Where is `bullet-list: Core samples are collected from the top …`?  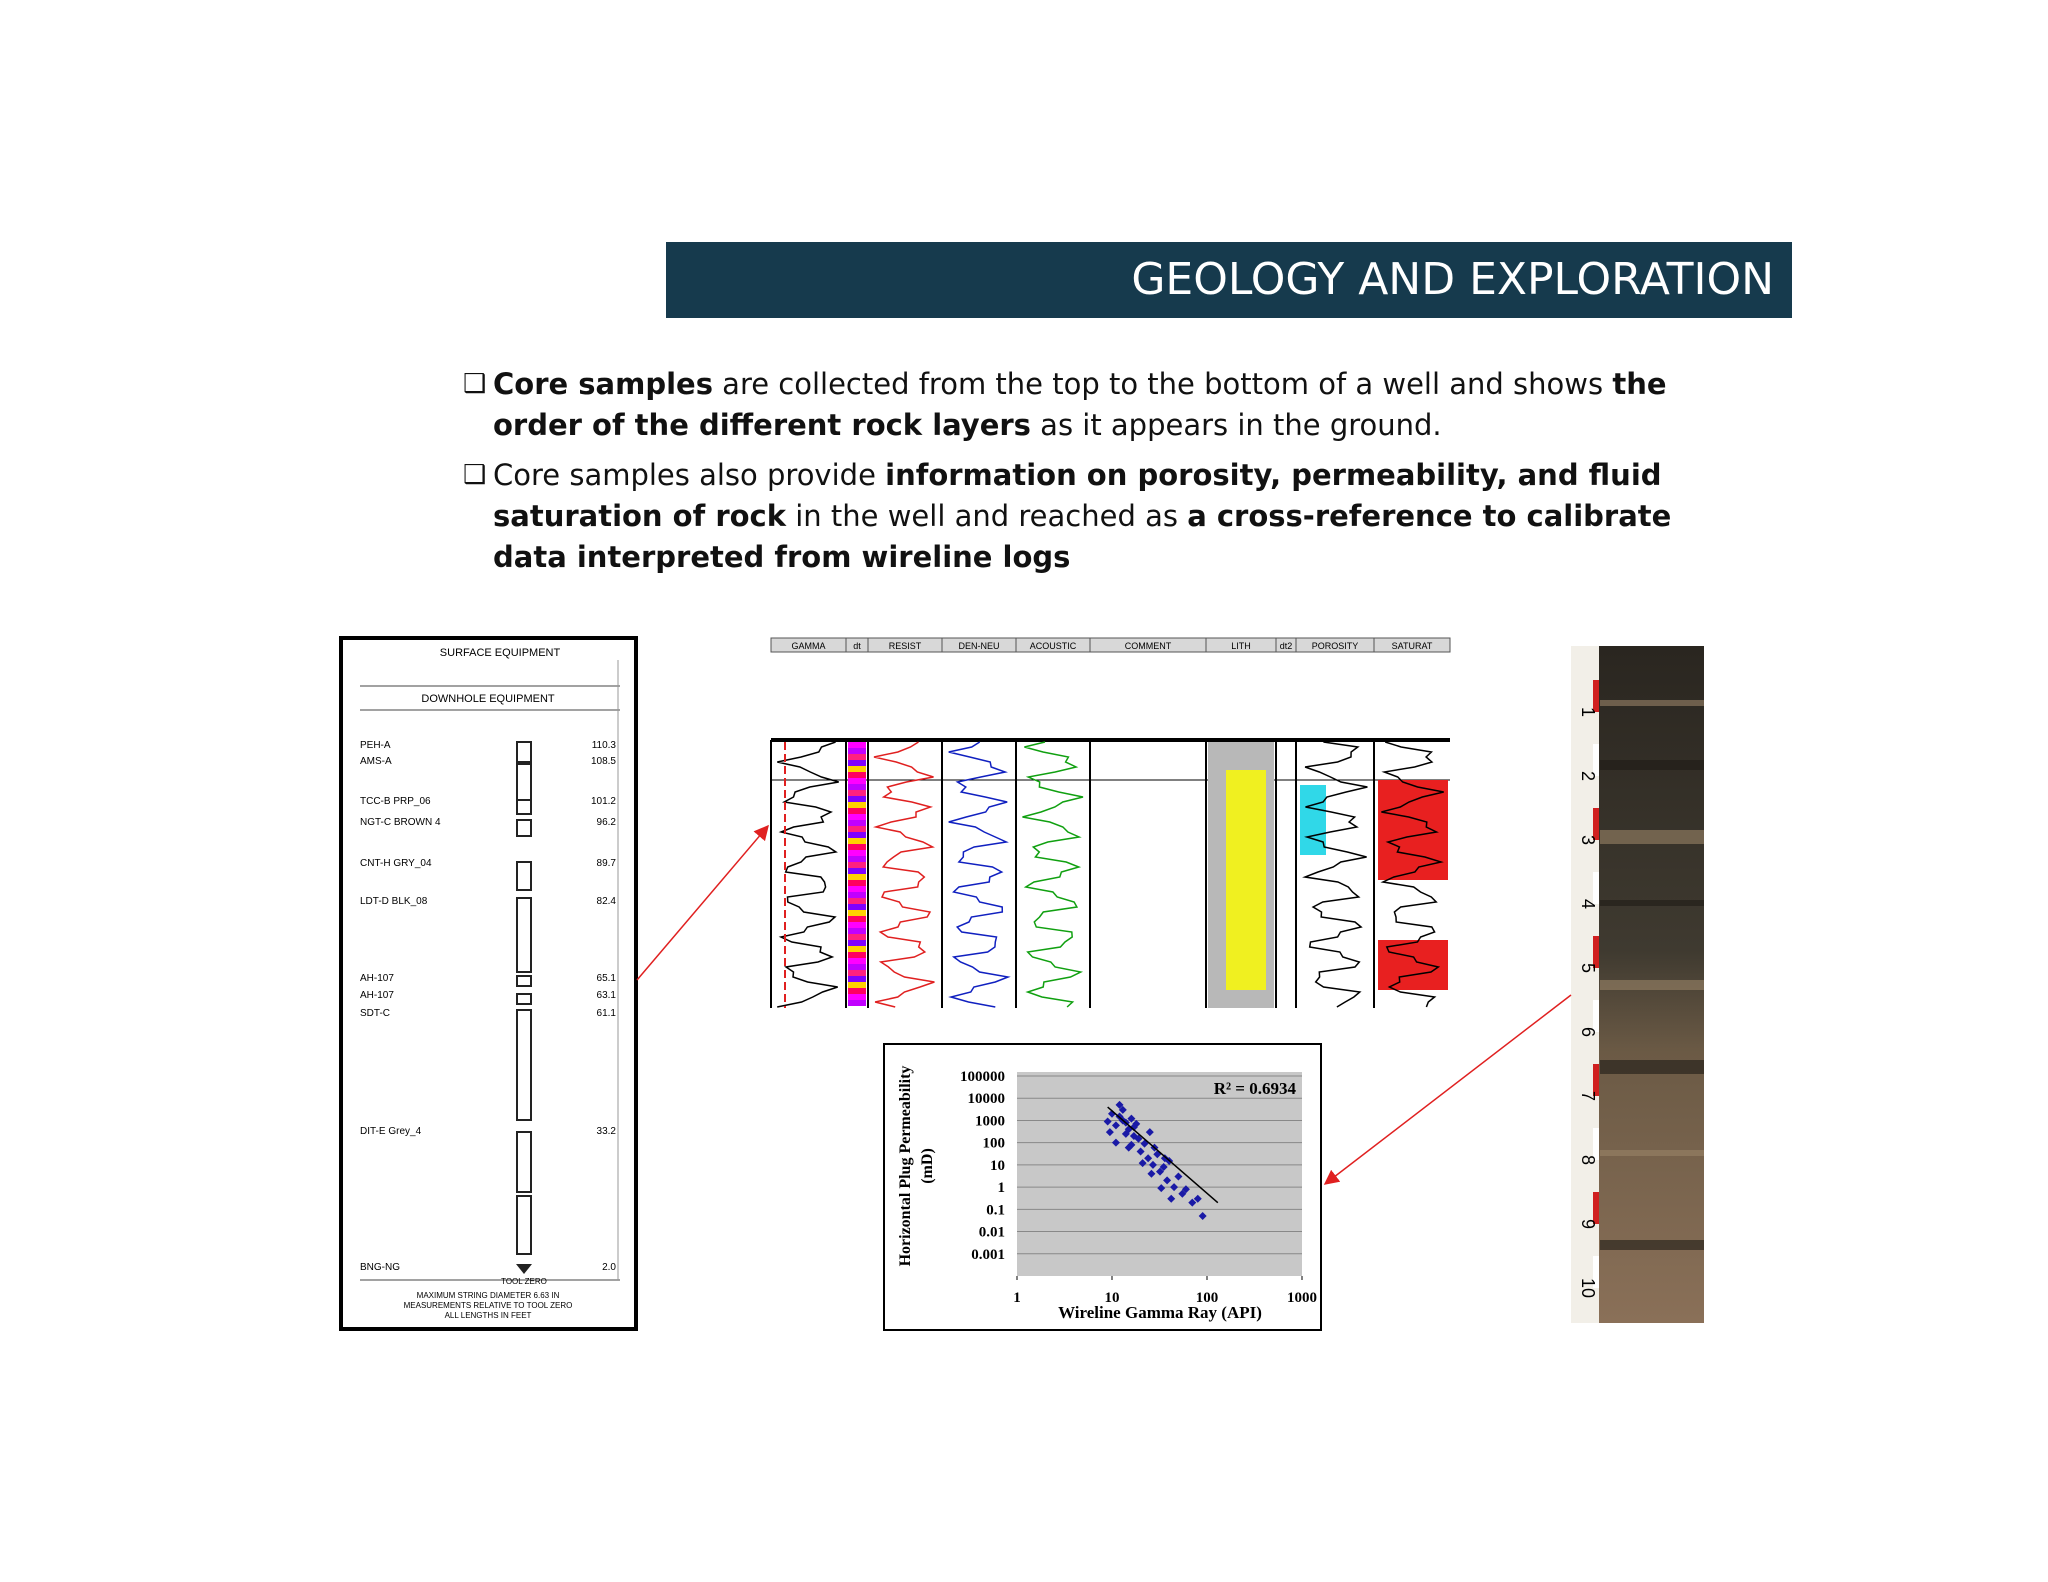 bullet-list: Core samples are collected from the top … is located at coordinates (1098, 475).